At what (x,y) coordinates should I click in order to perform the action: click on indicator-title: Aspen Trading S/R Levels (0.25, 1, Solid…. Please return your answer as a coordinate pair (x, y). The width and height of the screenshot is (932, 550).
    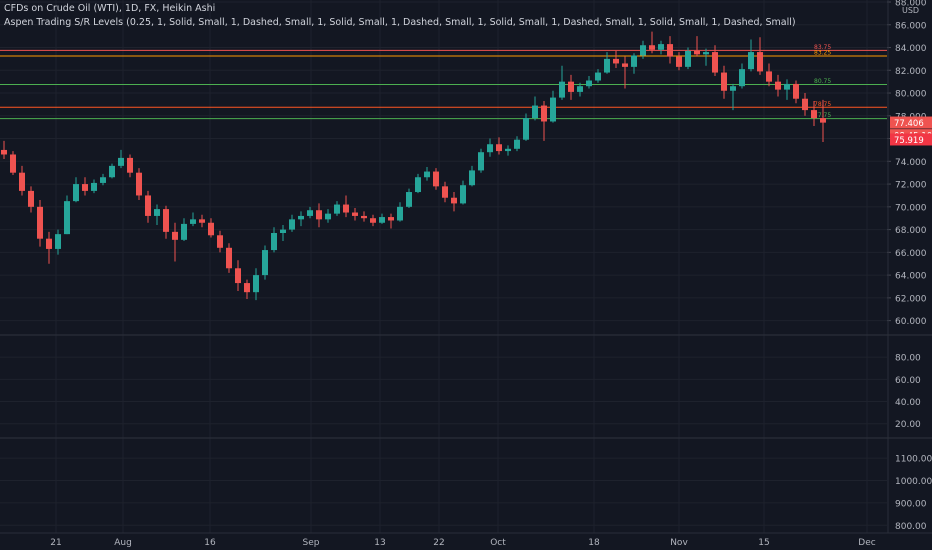
    Looking at the image, I should click on (400, 22).